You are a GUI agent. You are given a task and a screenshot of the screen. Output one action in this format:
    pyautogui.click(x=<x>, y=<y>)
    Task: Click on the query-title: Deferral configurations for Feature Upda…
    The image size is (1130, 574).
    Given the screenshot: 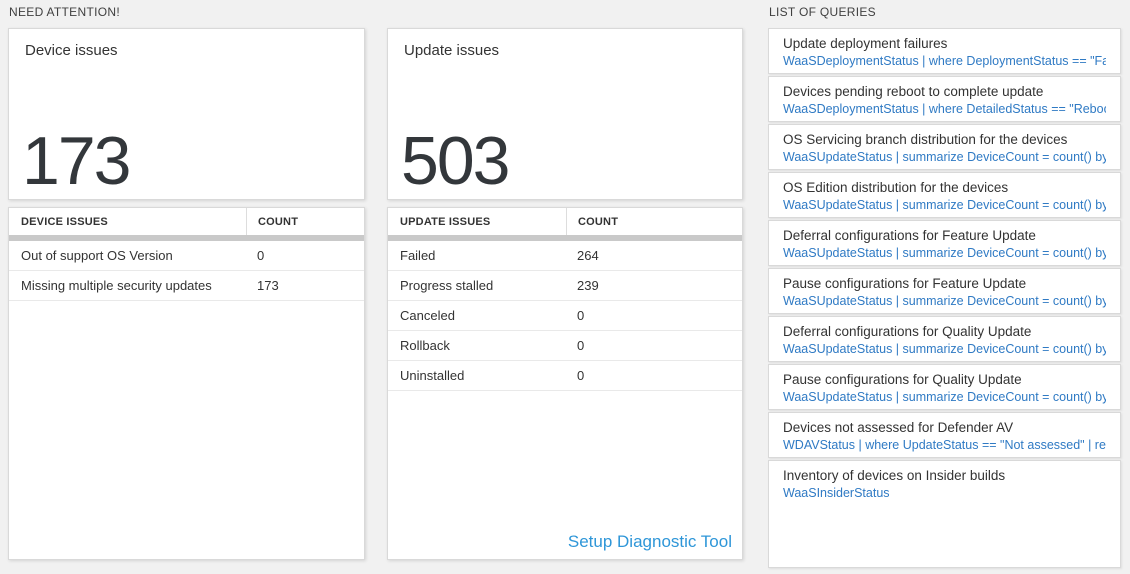 What is the action you would take?
    pyautogui.click(x=909, y=235)
    